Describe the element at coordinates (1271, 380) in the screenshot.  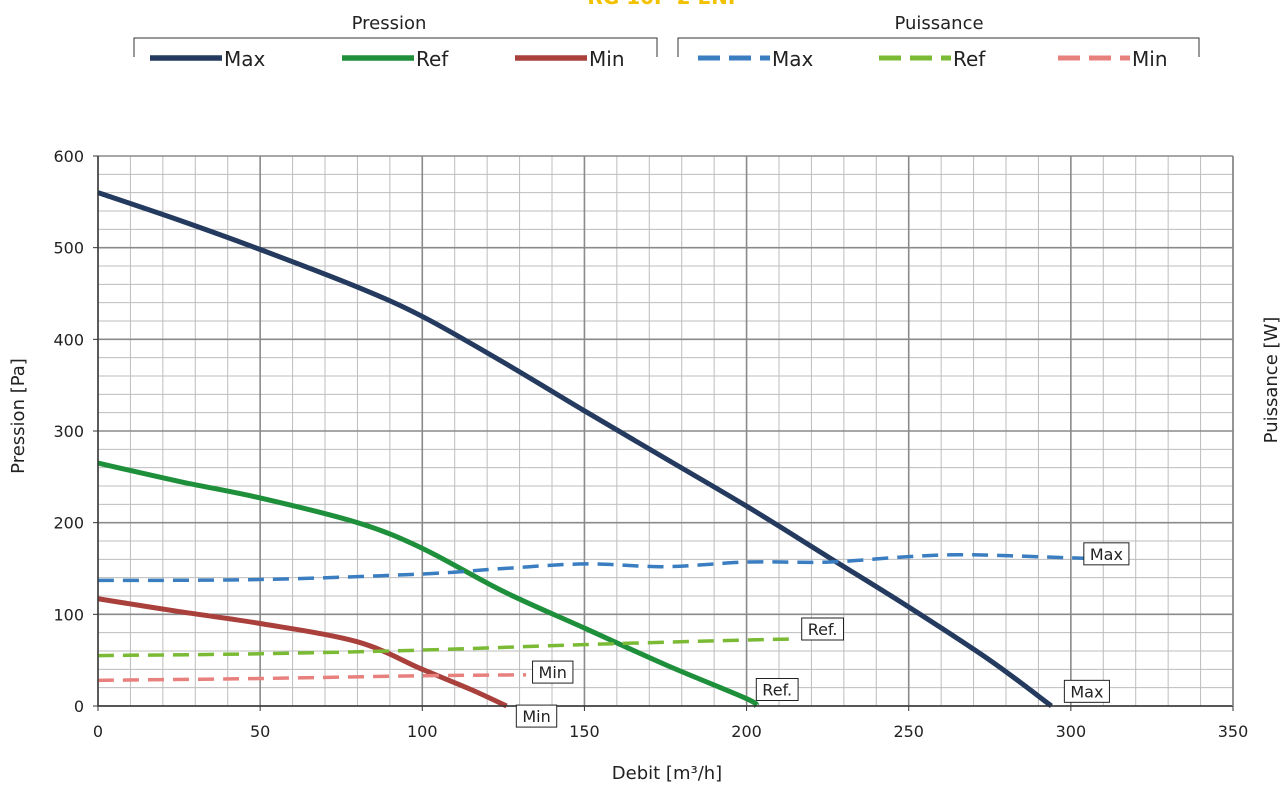
I see `y2-axis-label: Puissance [W]` at that location.